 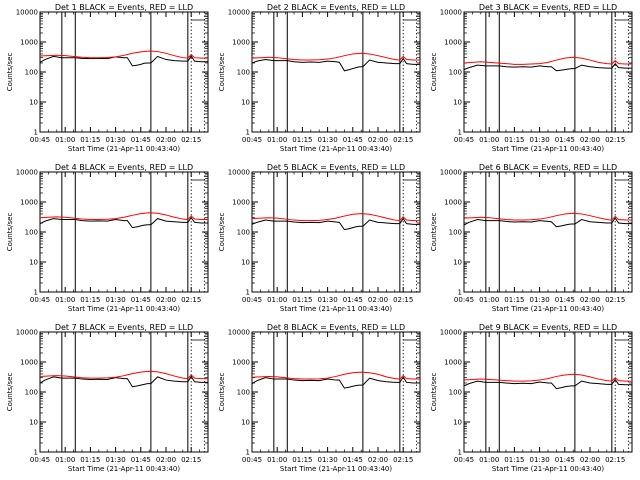 What do you see at coordinates (548, 327) in the screenshot?
I see `panel-title: Det 9 BLACK = Events, RED = LLD` at bounding box center [548, 327].